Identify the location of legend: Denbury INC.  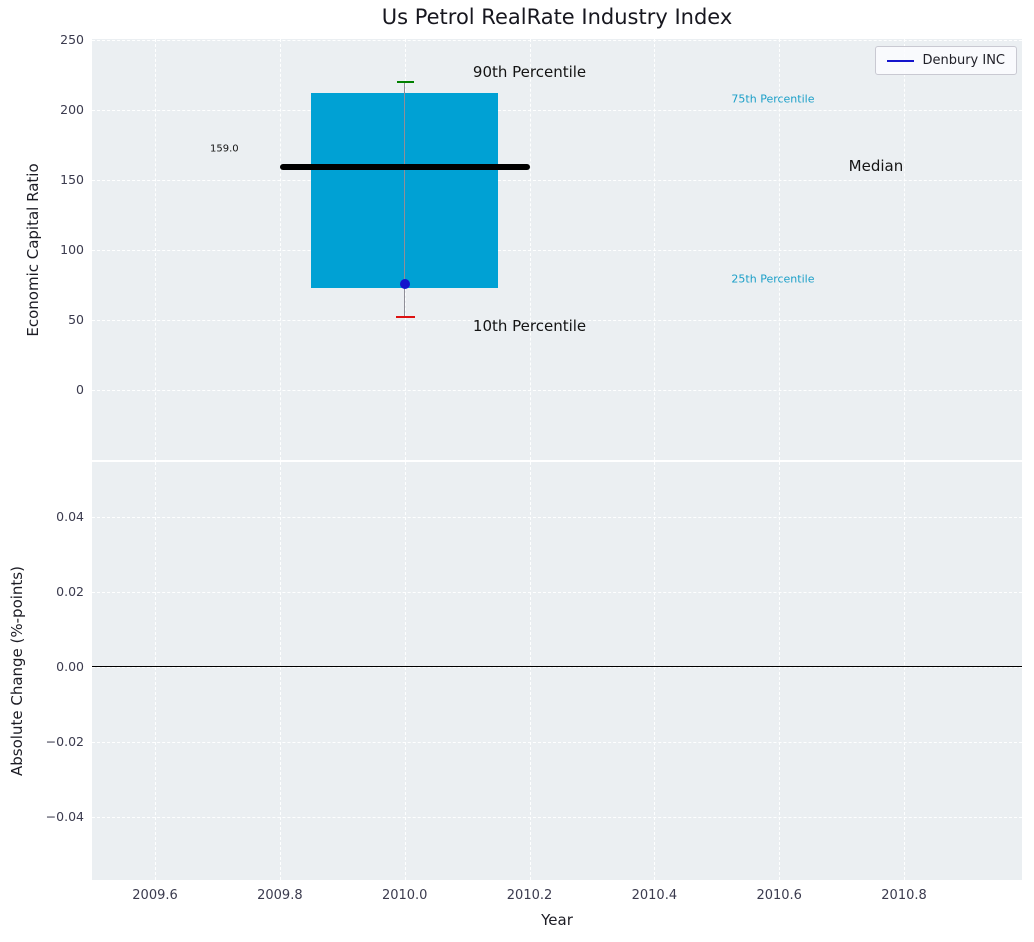
(946, 60).